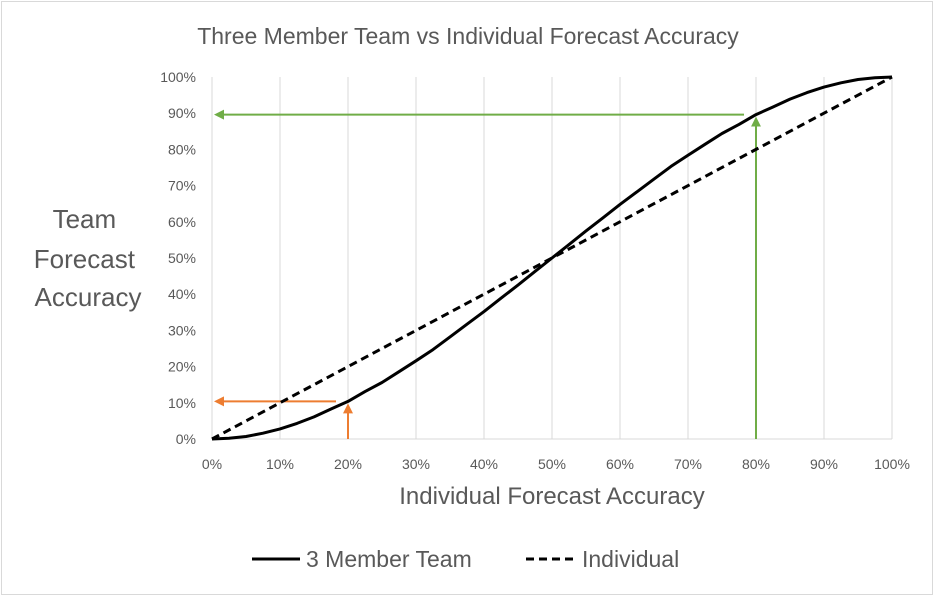 This screenshot has height=598, width=936. Describe the element at coordinates (178, 77) in the screenshot. I see `y-tick-label: 100%` at that location.